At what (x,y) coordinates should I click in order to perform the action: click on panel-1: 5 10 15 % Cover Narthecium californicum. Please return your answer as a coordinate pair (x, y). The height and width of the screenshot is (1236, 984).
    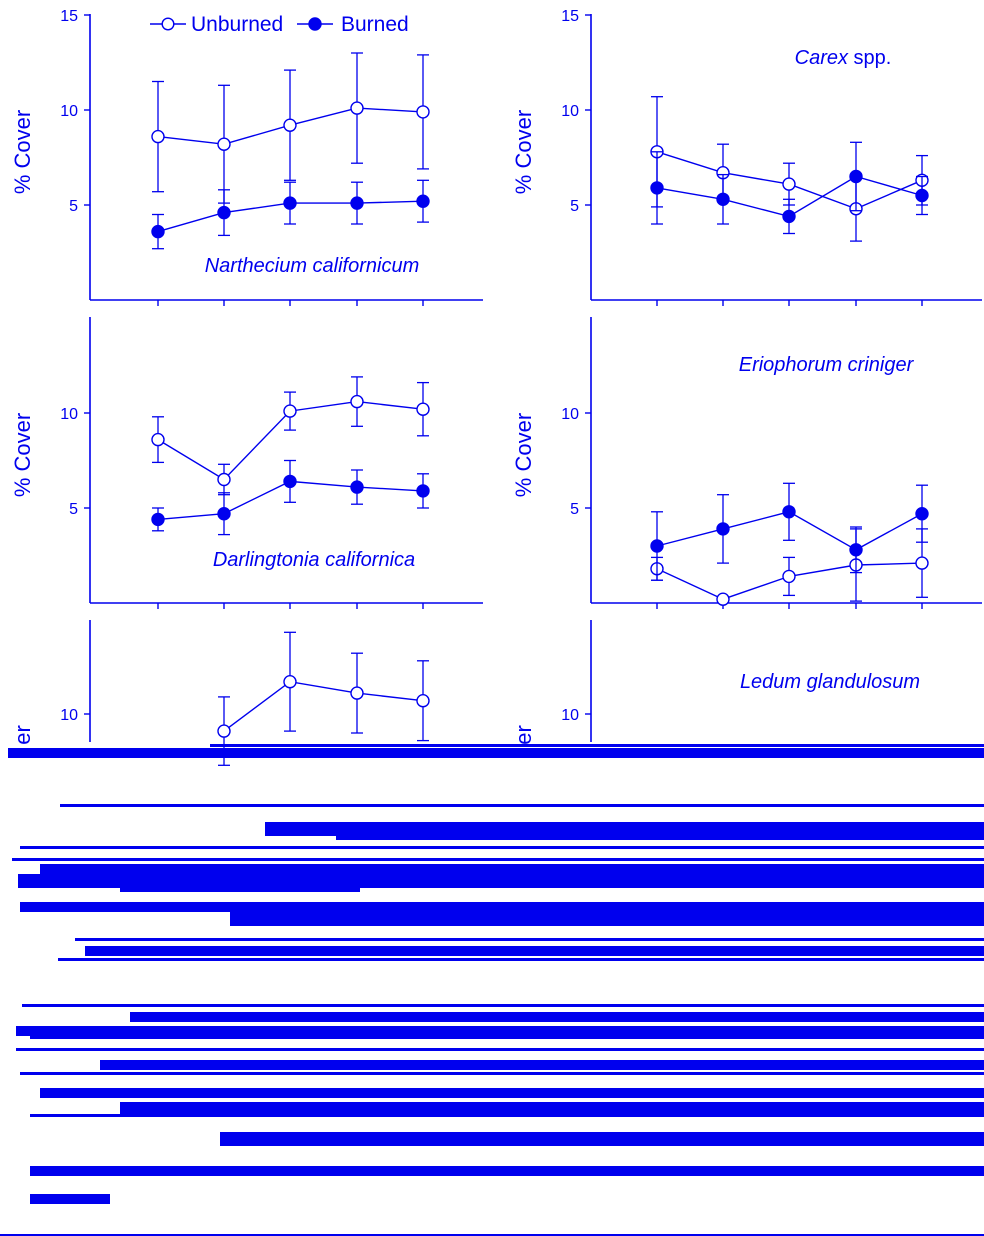
    Looking at the image, I should click on (246, 157).